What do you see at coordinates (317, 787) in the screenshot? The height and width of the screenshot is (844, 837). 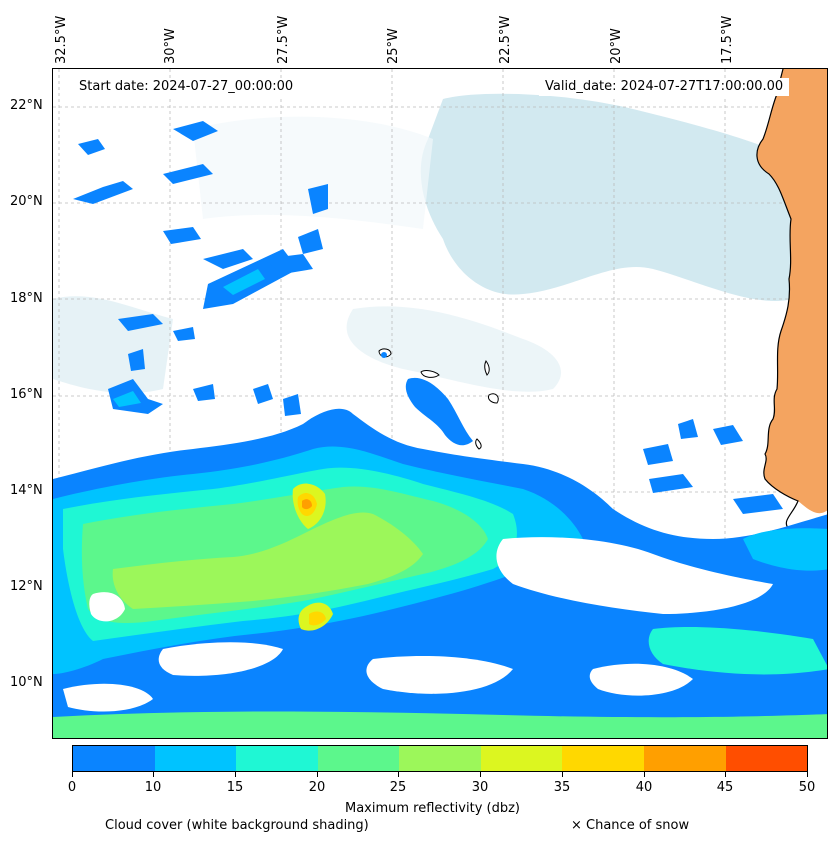 I see `colorbar-tick-20: 20` at bounding box center [317, 787].